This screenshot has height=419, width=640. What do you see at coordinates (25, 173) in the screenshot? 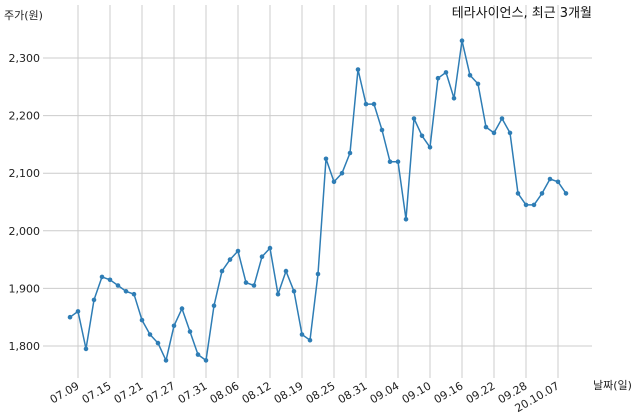
I see `y-tick-label: 2,100` at bounding box center [25, 173].